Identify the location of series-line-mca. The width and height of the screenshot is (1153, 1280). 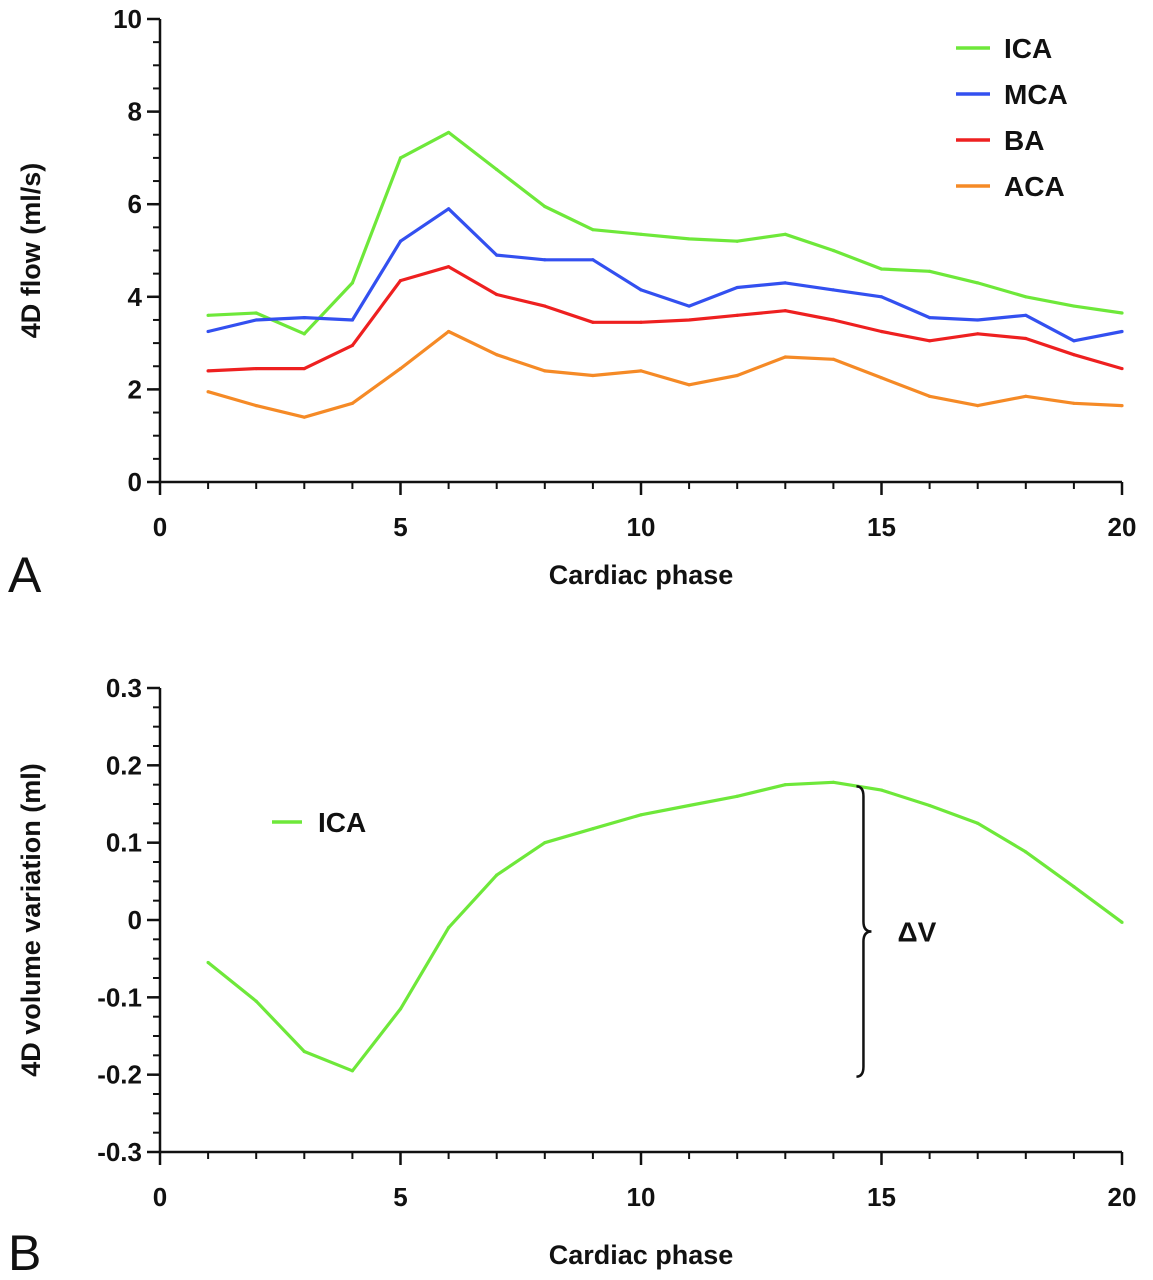
(665, 275).